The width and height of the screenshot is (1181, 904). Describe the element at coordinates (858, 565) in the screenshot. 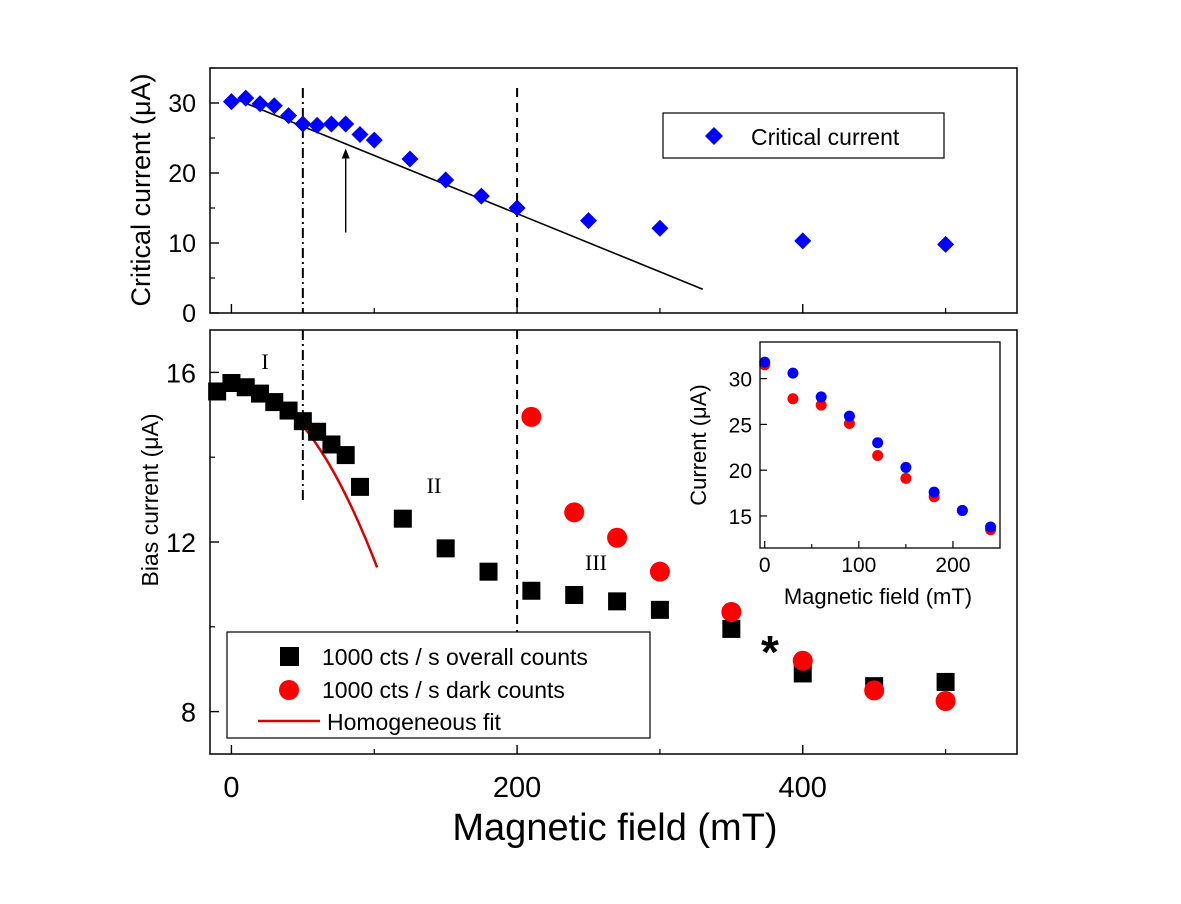

I see `inset-x-tick-label: 100` at that location.